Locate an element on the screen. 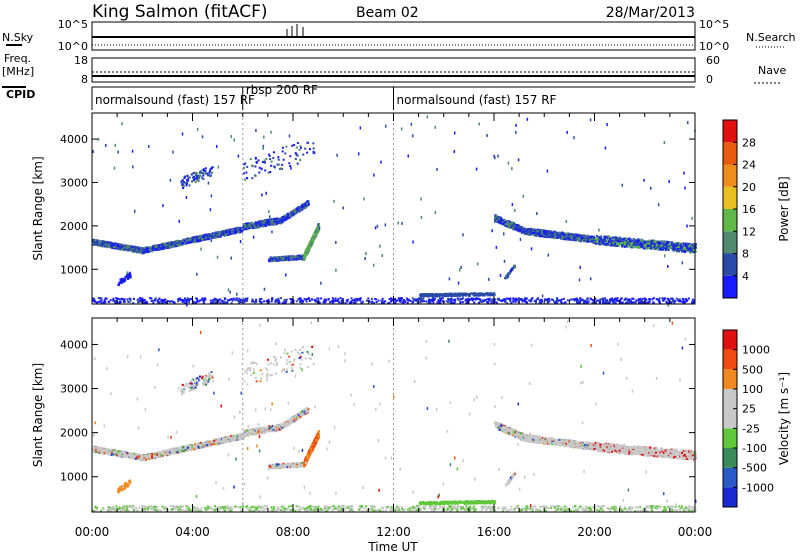  freq-label: Freq. is located at coordinates (17, 58).